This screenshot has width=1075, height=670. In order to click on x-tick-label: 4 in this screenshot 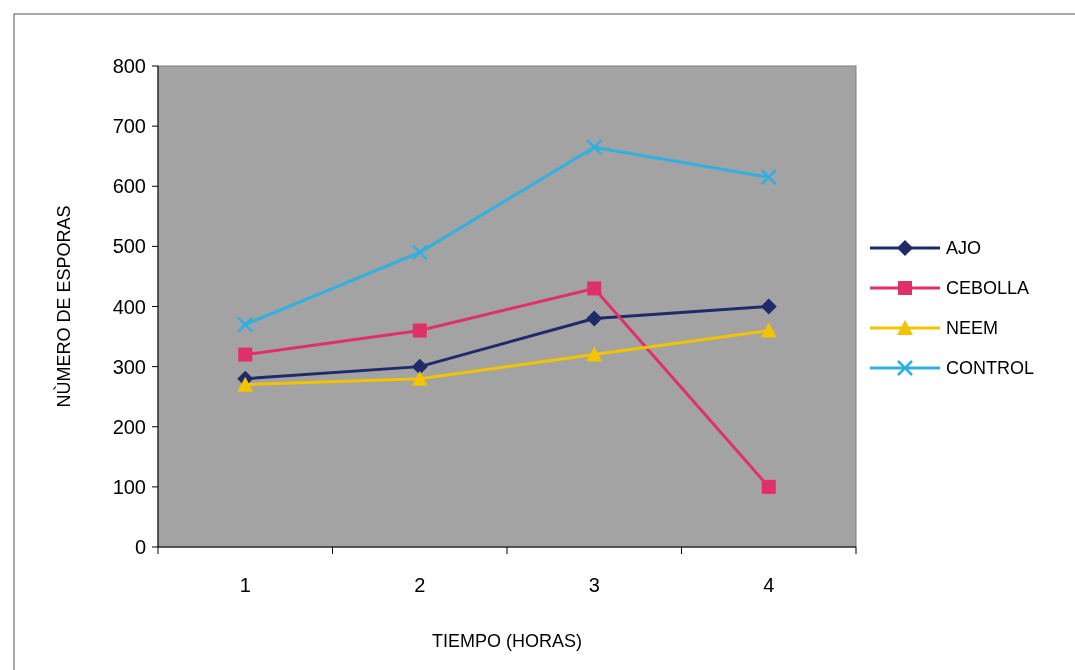, I will do `click(769, 585)`.